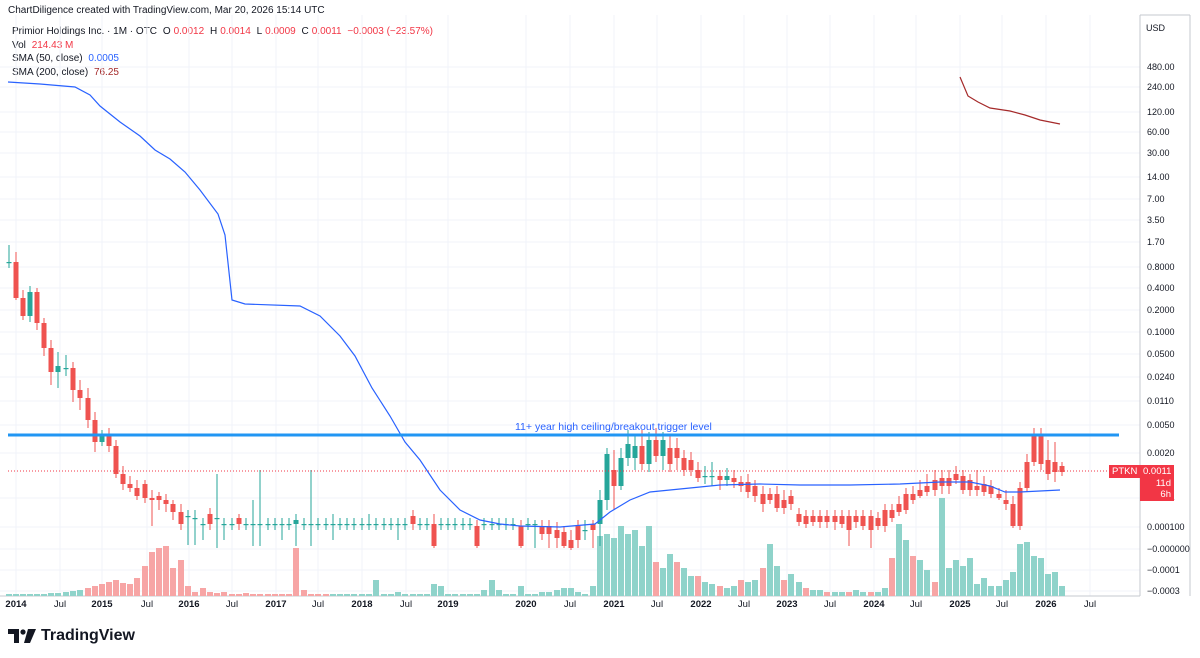 This screenshot has width=1200, height=658. I want to click on tradingview-logo-text: TradingView, so click(88, 635).